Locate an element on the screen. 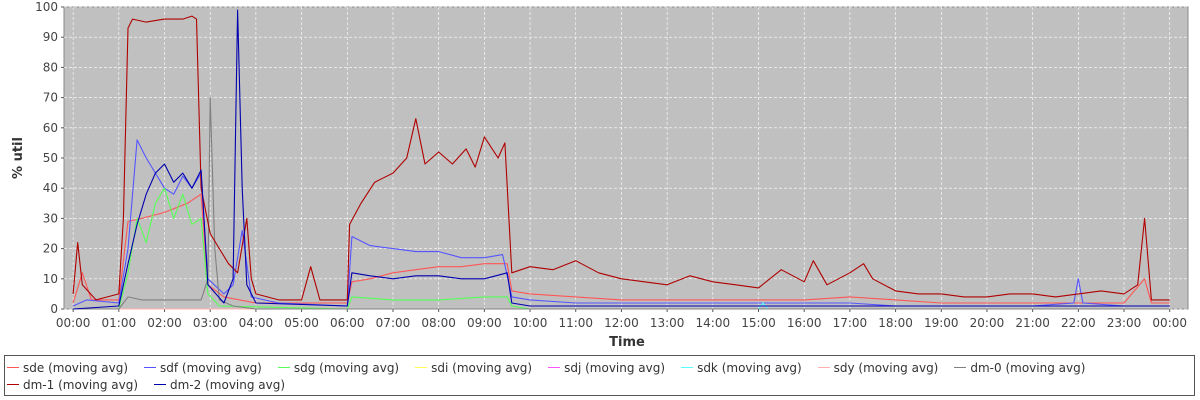  y-tick-label: 80 is located at coordinates (50, 67).